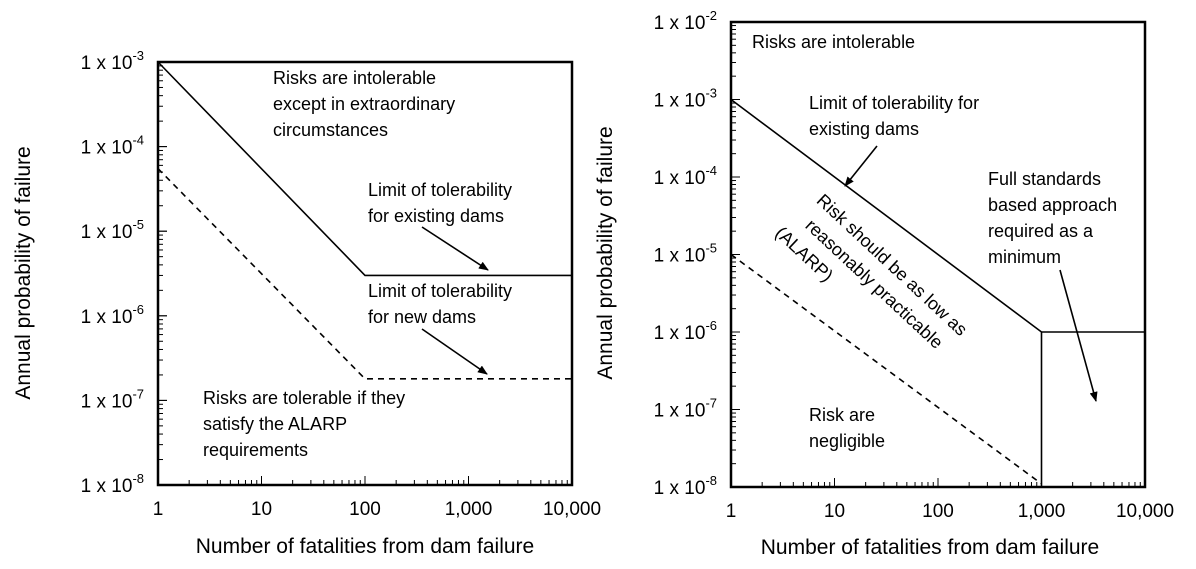 Image resolution: width=1196 pixels, height=569 pixels. I want to click on arrow-limit-existing-left, so click(455, 248).